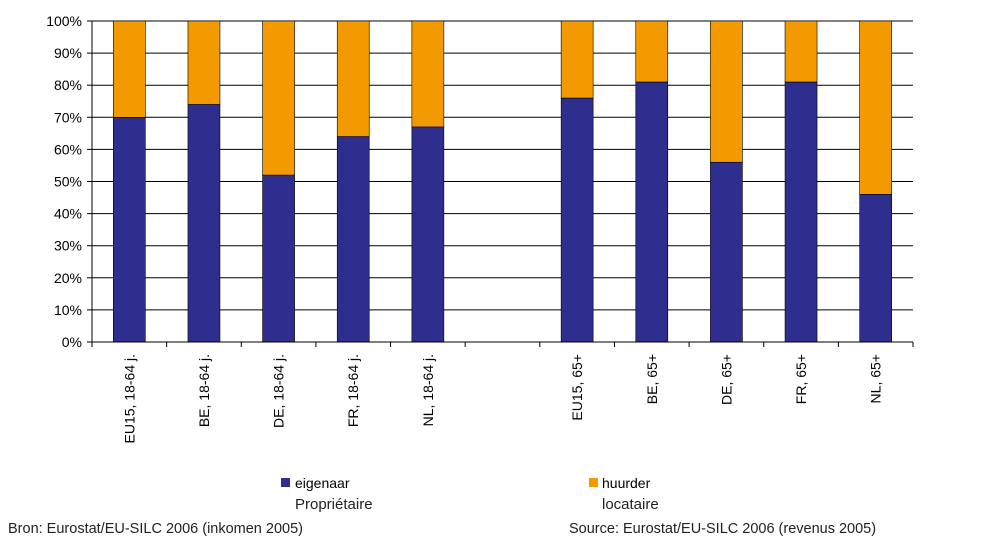  I want to click on legend-label-huurder: huurder, so click(626, 483).